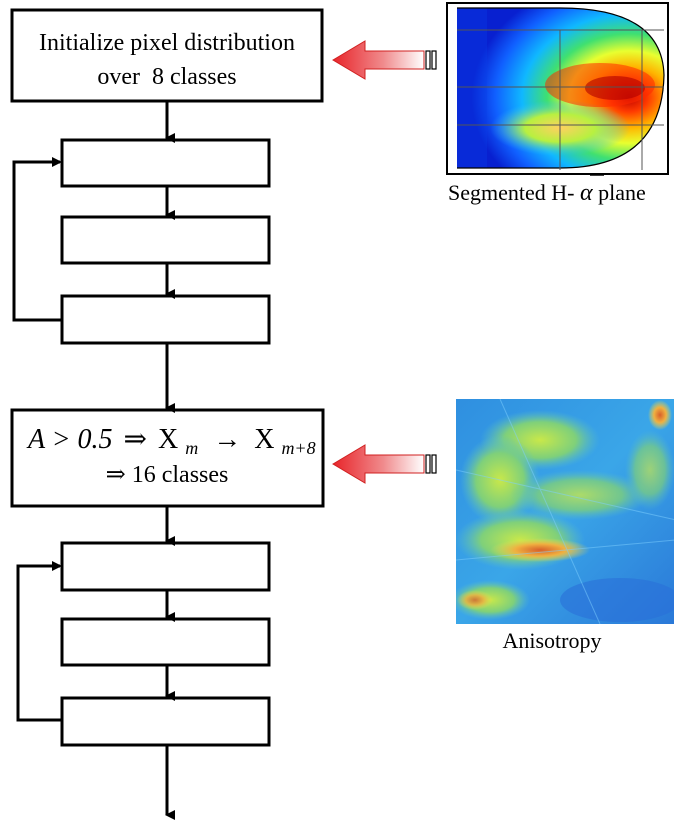 This screenshot has width=674, height=825. I want to click on anisotropy-formula: A > 0.5 ⇒ X m → X m+8, so click(171, 442).